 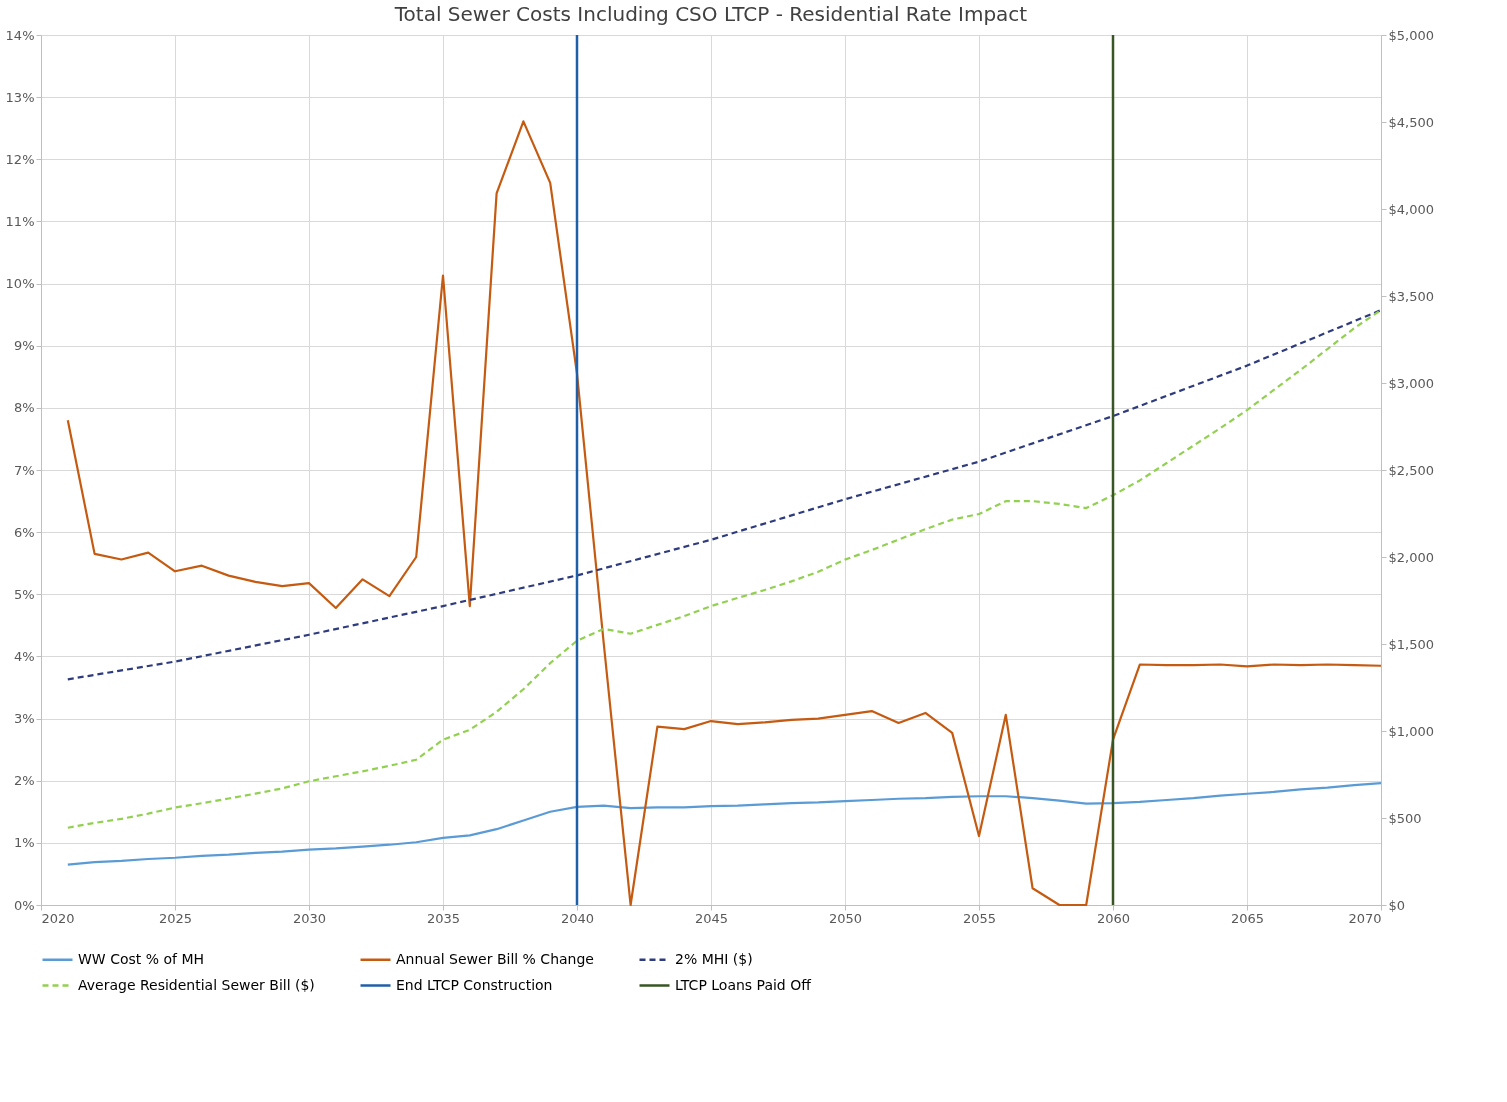 What do you see at coordinates (1411, 470) in the screenshot?
I see `y2-tick-label: $2,500` at bounding box center [1411, 470].